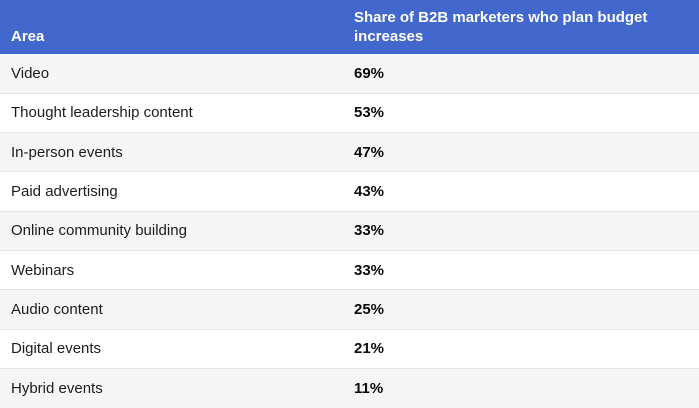 This screenshot has height=408, width=699. I want to click on area-cell: Audio content, so click(171, 309).